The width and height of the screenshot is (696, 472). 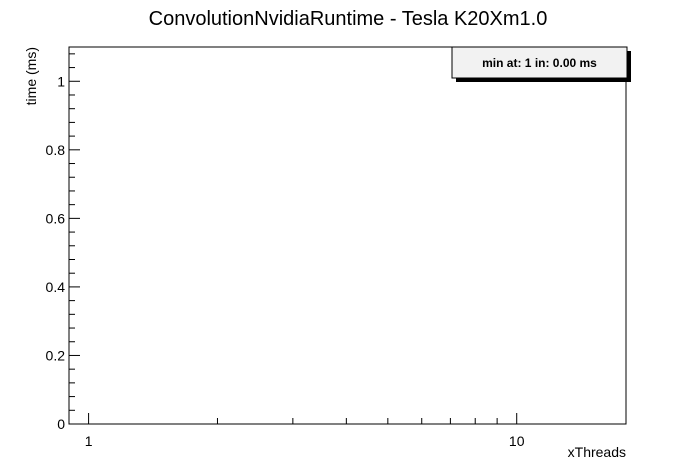 I want to click on y-axis-ticks: 0 0.2 0.4 0.6 0.8 1, so click(x=63, y=242).